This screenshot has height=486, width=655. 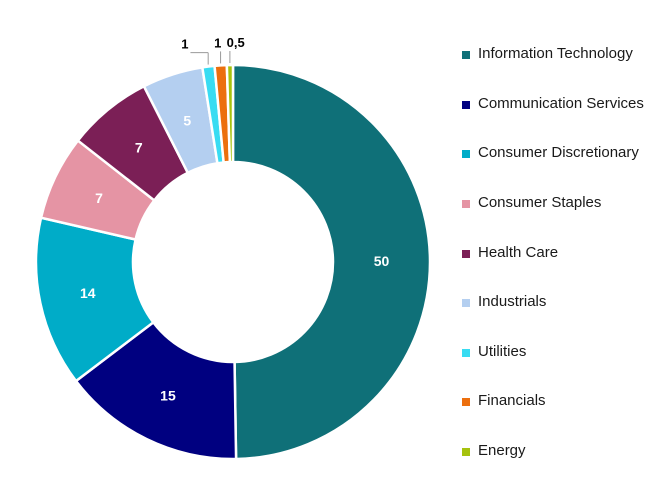 What do you see at coordinates (557, 302) in the screenshot?
I see `legend-item-industrials: Industrials` at bounding box center [557, 302].